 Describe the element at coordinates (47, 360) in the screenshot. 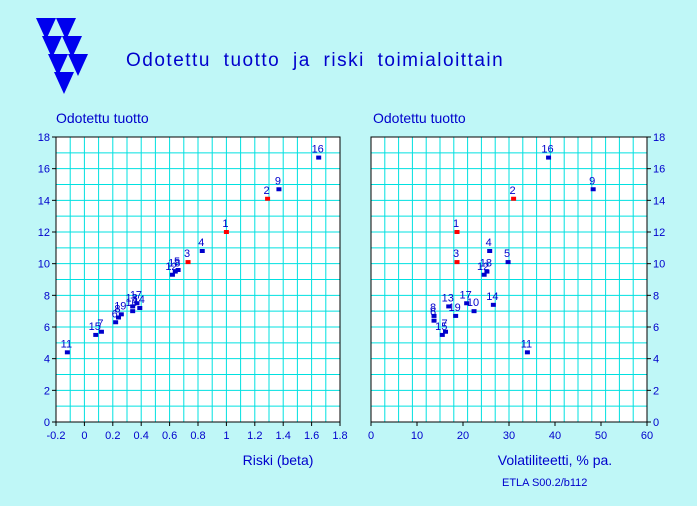

I see `y-tick-label: 4` at that location.